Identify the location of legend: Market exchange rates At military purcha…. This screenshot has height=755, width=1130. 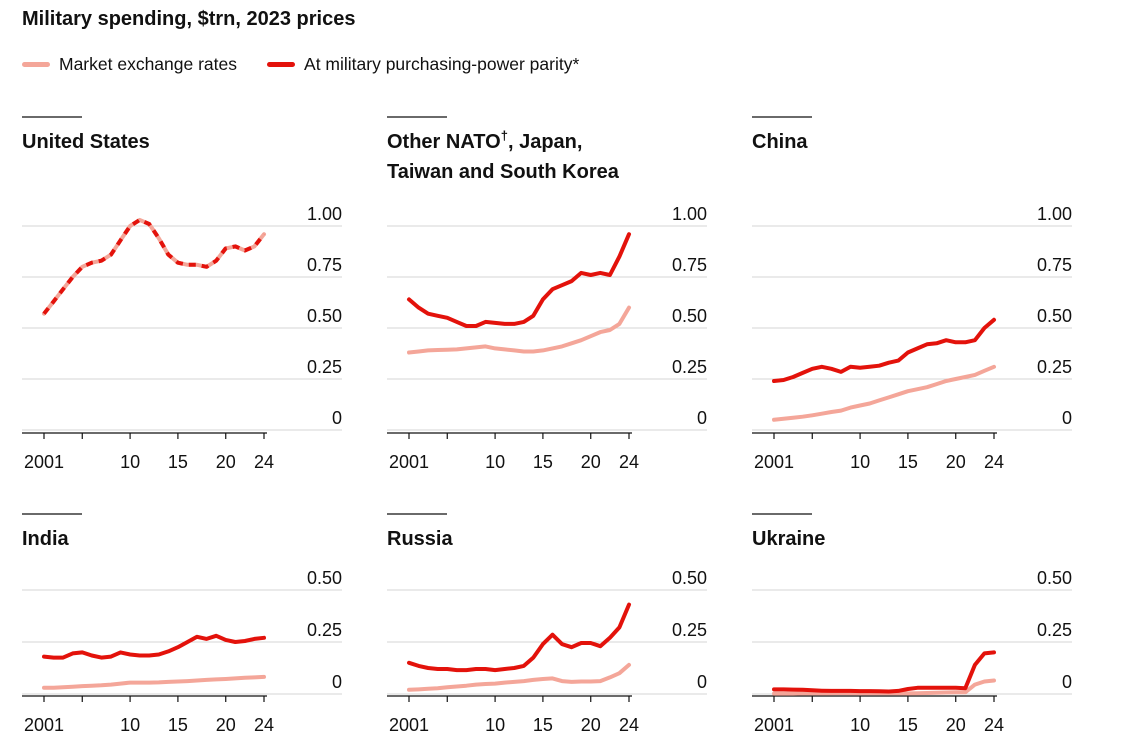
(315, 64).